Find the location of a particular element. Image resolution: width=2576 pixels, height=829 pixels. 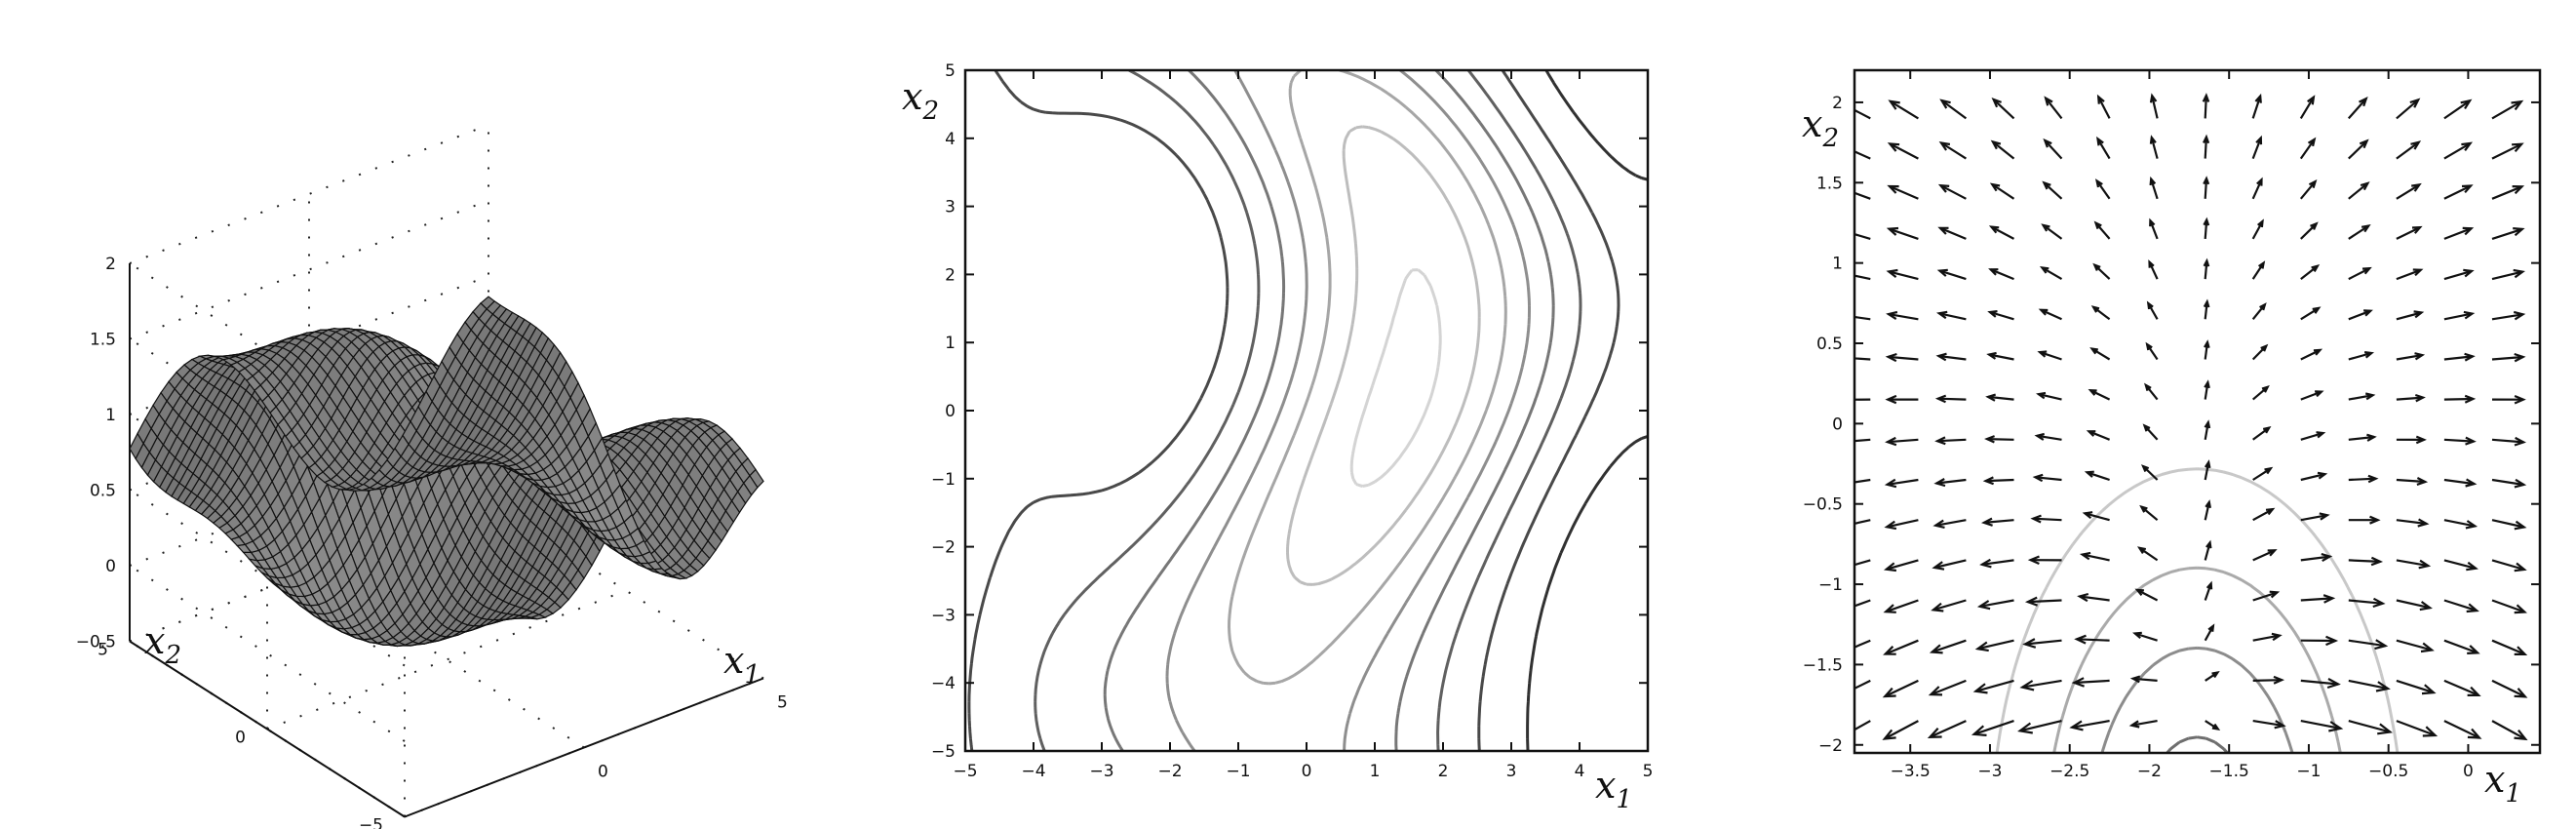

x-tick-label: −3 is located at coordinates (1989, 772).